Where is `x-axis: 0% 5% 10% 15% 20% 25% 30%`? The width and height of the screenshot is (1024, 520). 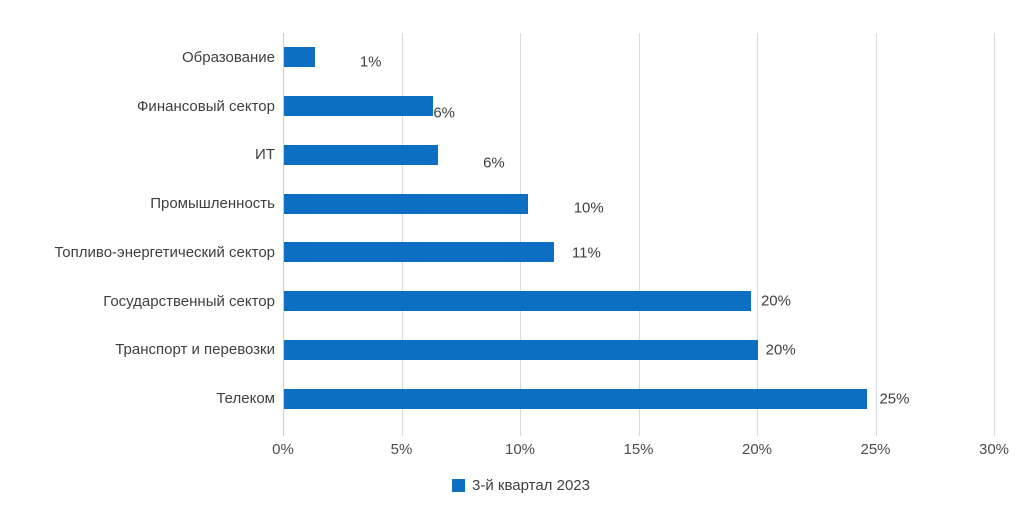 x-axis: 0% 5% 10% 15% 20% 25% 30% is located at coordinates (640, 450).